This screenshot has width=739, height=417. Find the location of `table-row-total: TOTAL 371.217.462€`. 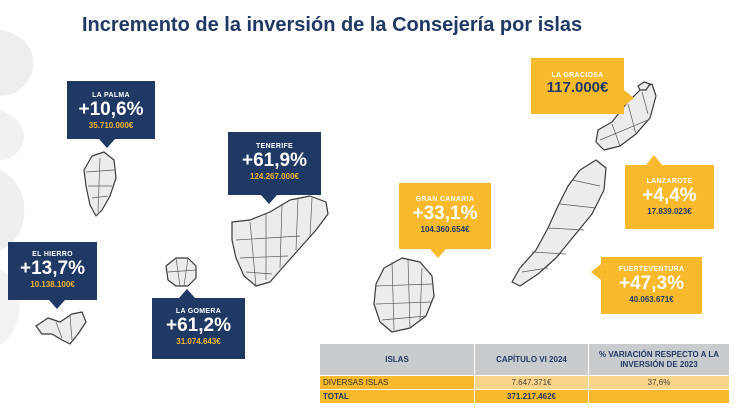

table-row-total: TOTAL 371.217.462€ is located at coordinates (524, 396).